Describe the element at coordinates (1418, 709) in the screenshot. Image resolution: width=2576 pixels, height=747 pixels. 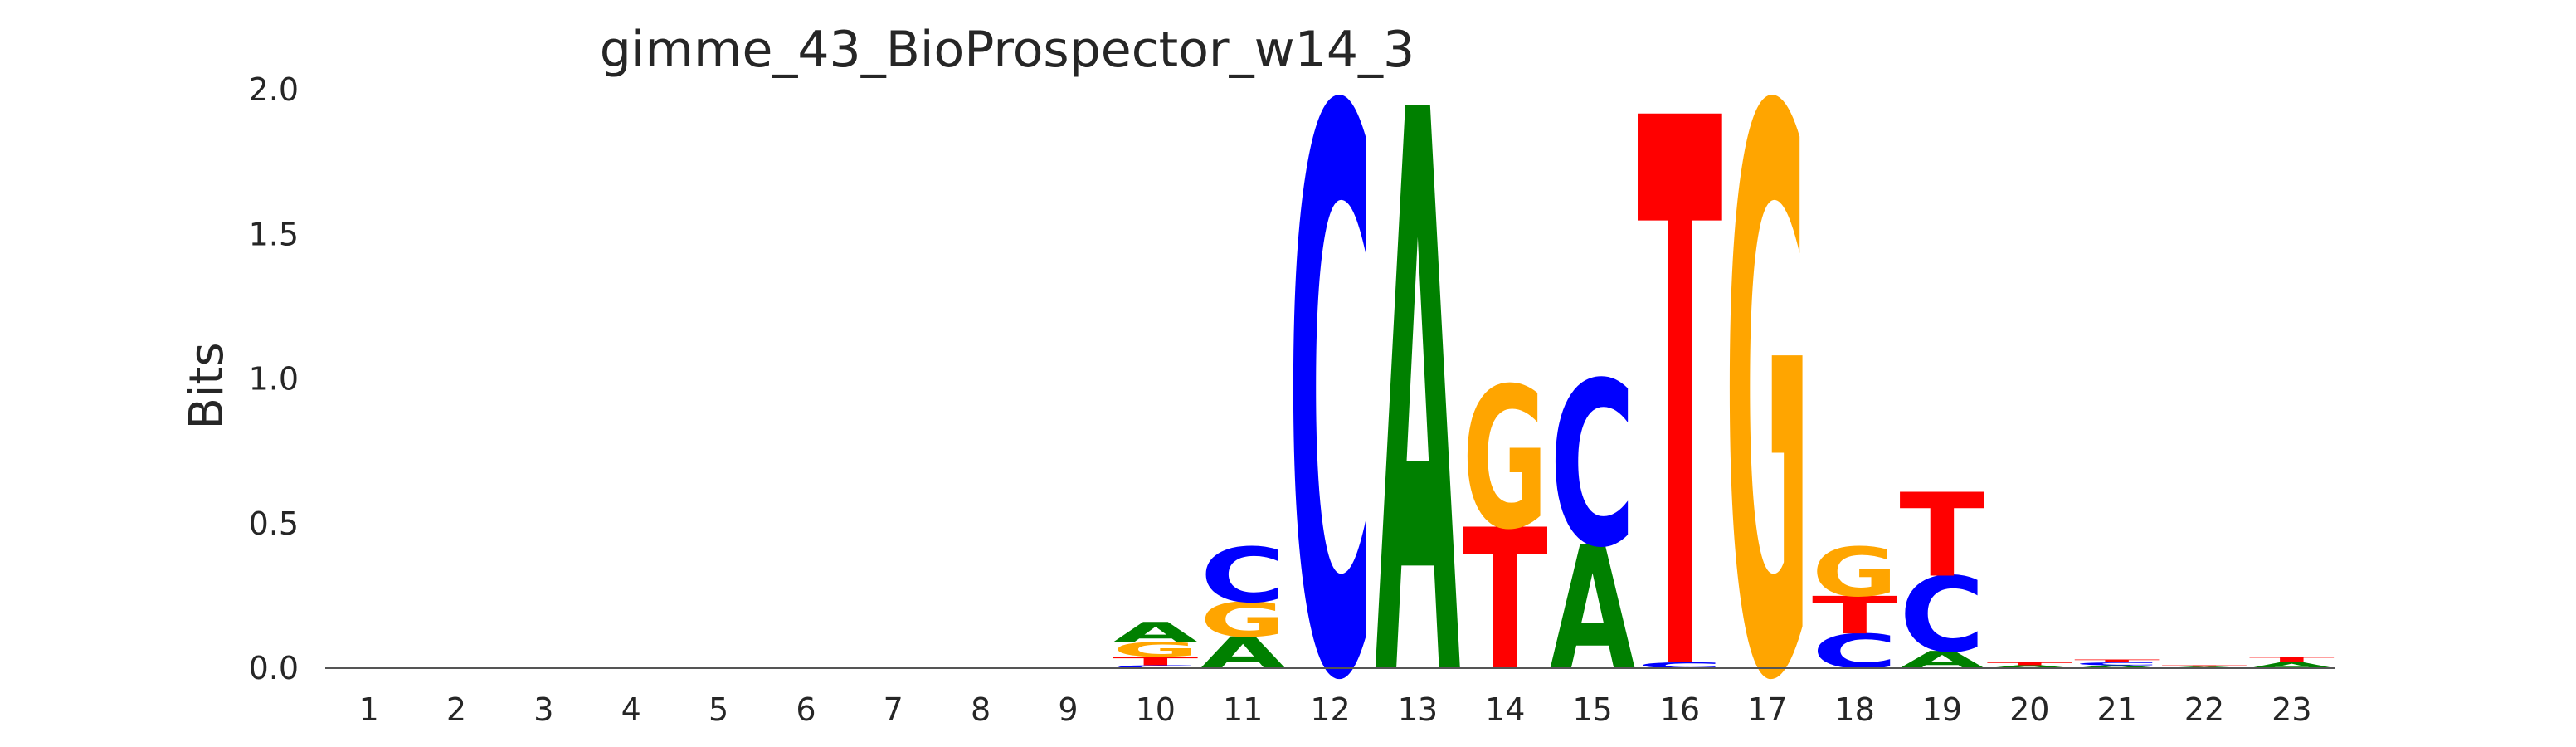
I see `x-tick-label: 13` at that location.